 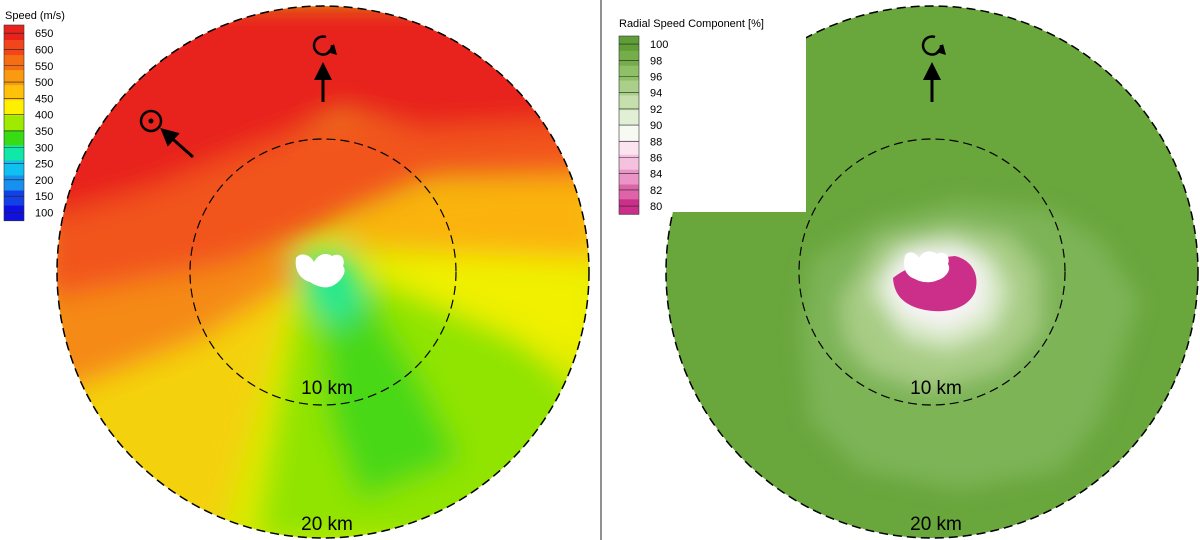 What do you see at coordinates (44, 116) in the screenshot?
I see `left-legend-label: 400` at bounding box center [44, 116].